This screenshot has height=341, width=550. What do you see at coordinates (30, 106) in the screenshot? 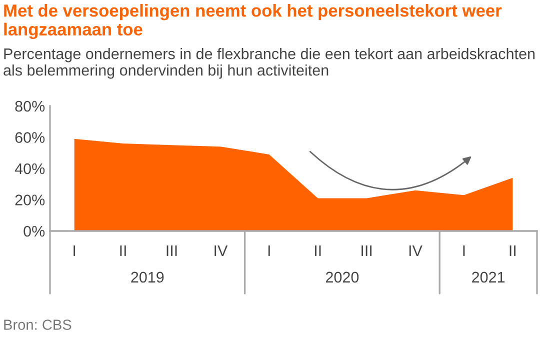
I see `y-tick-label: 80%` at bounding box center [30, 106].